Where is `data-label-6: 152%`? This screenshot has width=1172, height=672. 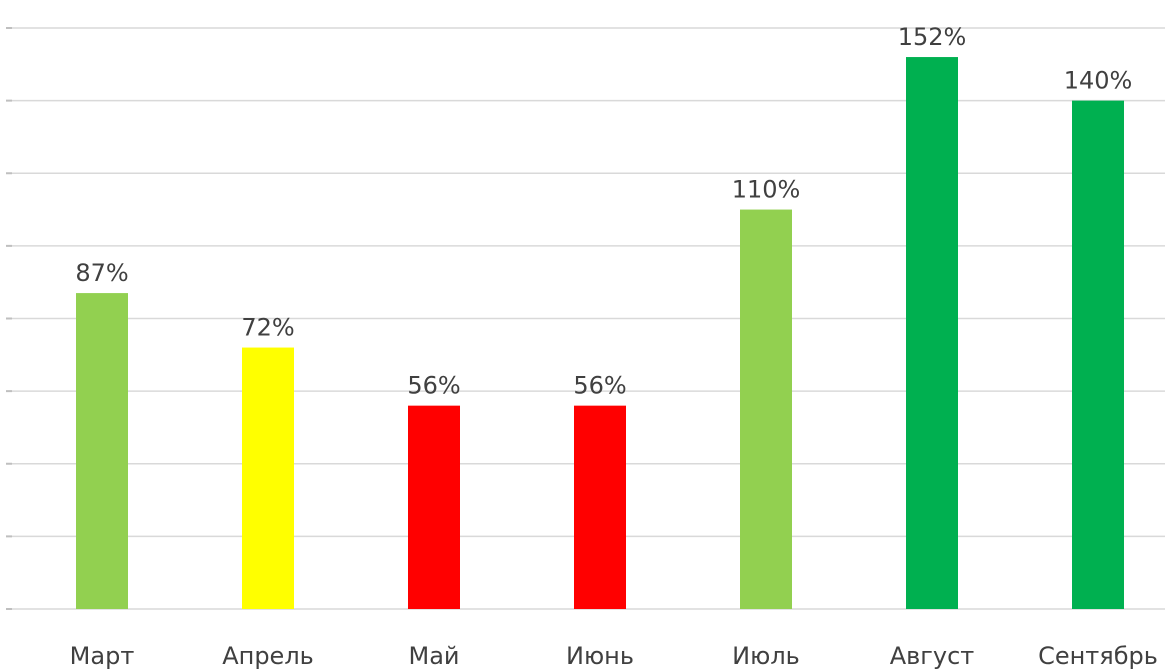
data-label-6: 152% is located at coordinates (932, 37).